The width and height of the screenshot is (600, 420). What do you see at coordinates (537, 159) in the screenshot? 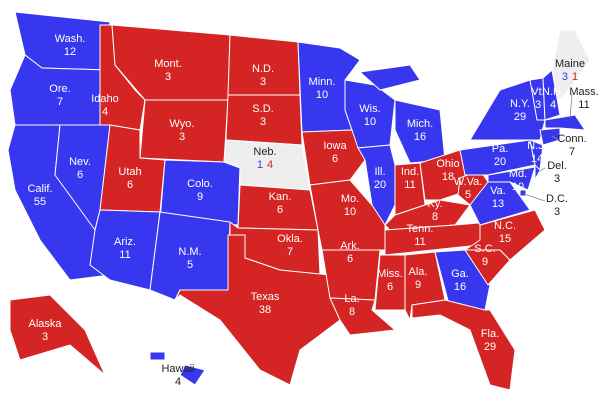
I see `state-votes: 14` at bounding box center [537, 159].